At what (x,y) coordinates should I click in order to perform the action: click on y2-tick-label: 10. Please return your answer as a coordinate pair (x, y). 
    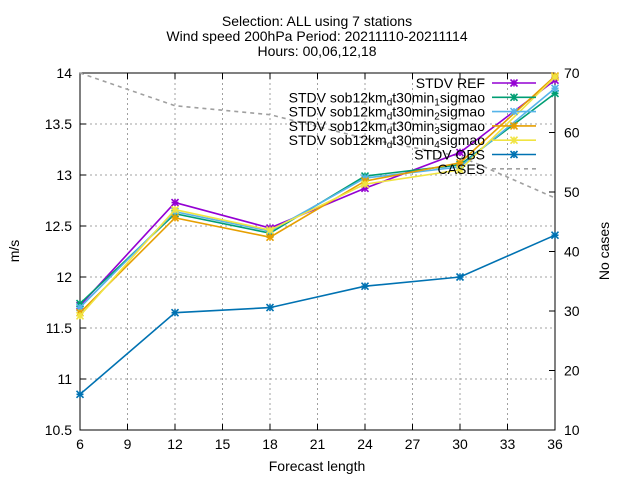
    Looking at the image, I should click on (572, 430).